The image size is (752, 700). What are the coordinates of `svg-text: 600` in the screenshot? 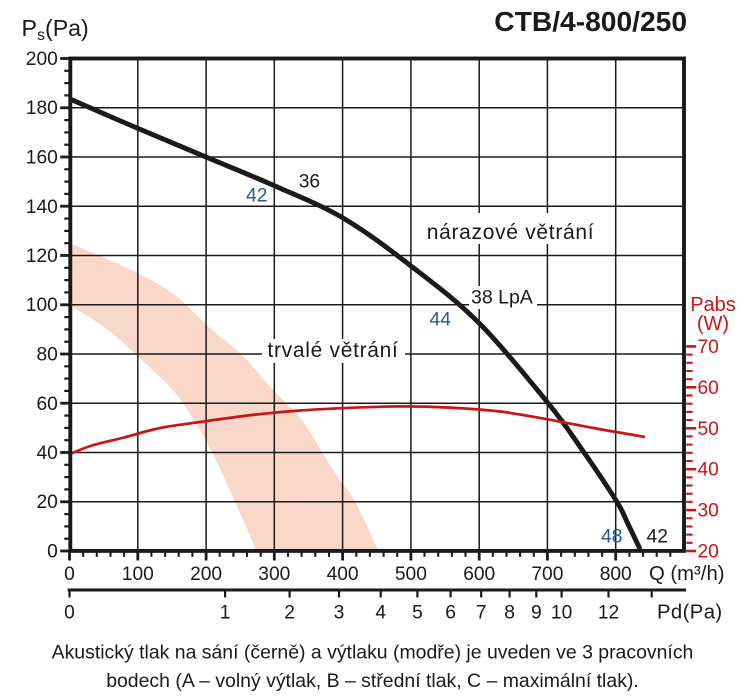 It's located at (479, 574).